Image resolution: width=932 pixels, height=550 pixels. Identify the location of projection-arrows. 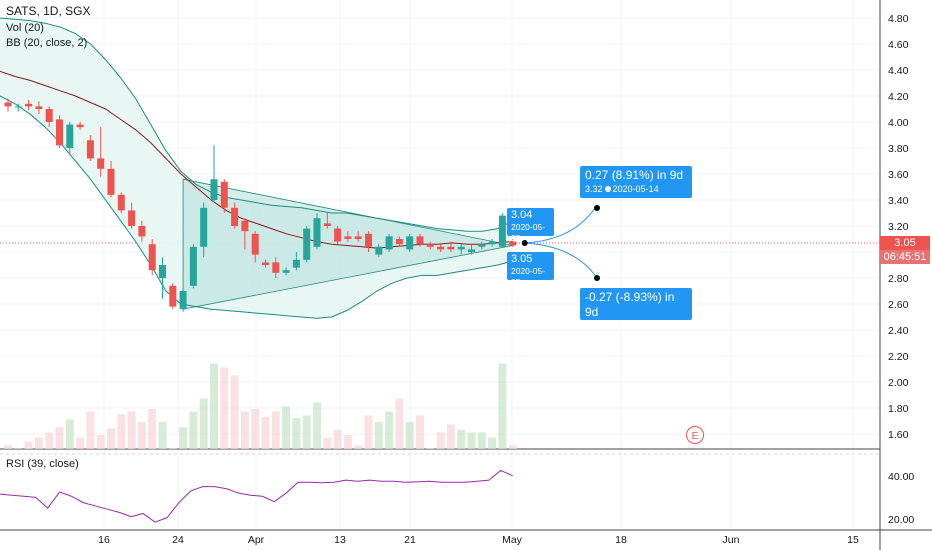
(560, 242).